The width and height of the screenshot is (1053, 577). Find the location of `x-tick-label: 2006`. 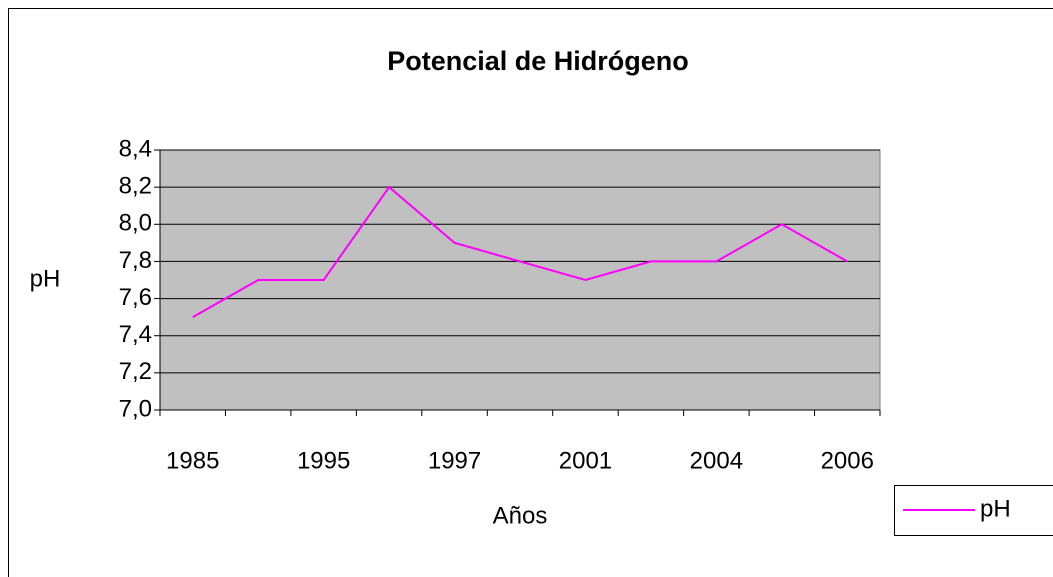

x-tick-label: 2006 is located at coordinates (847, 460).